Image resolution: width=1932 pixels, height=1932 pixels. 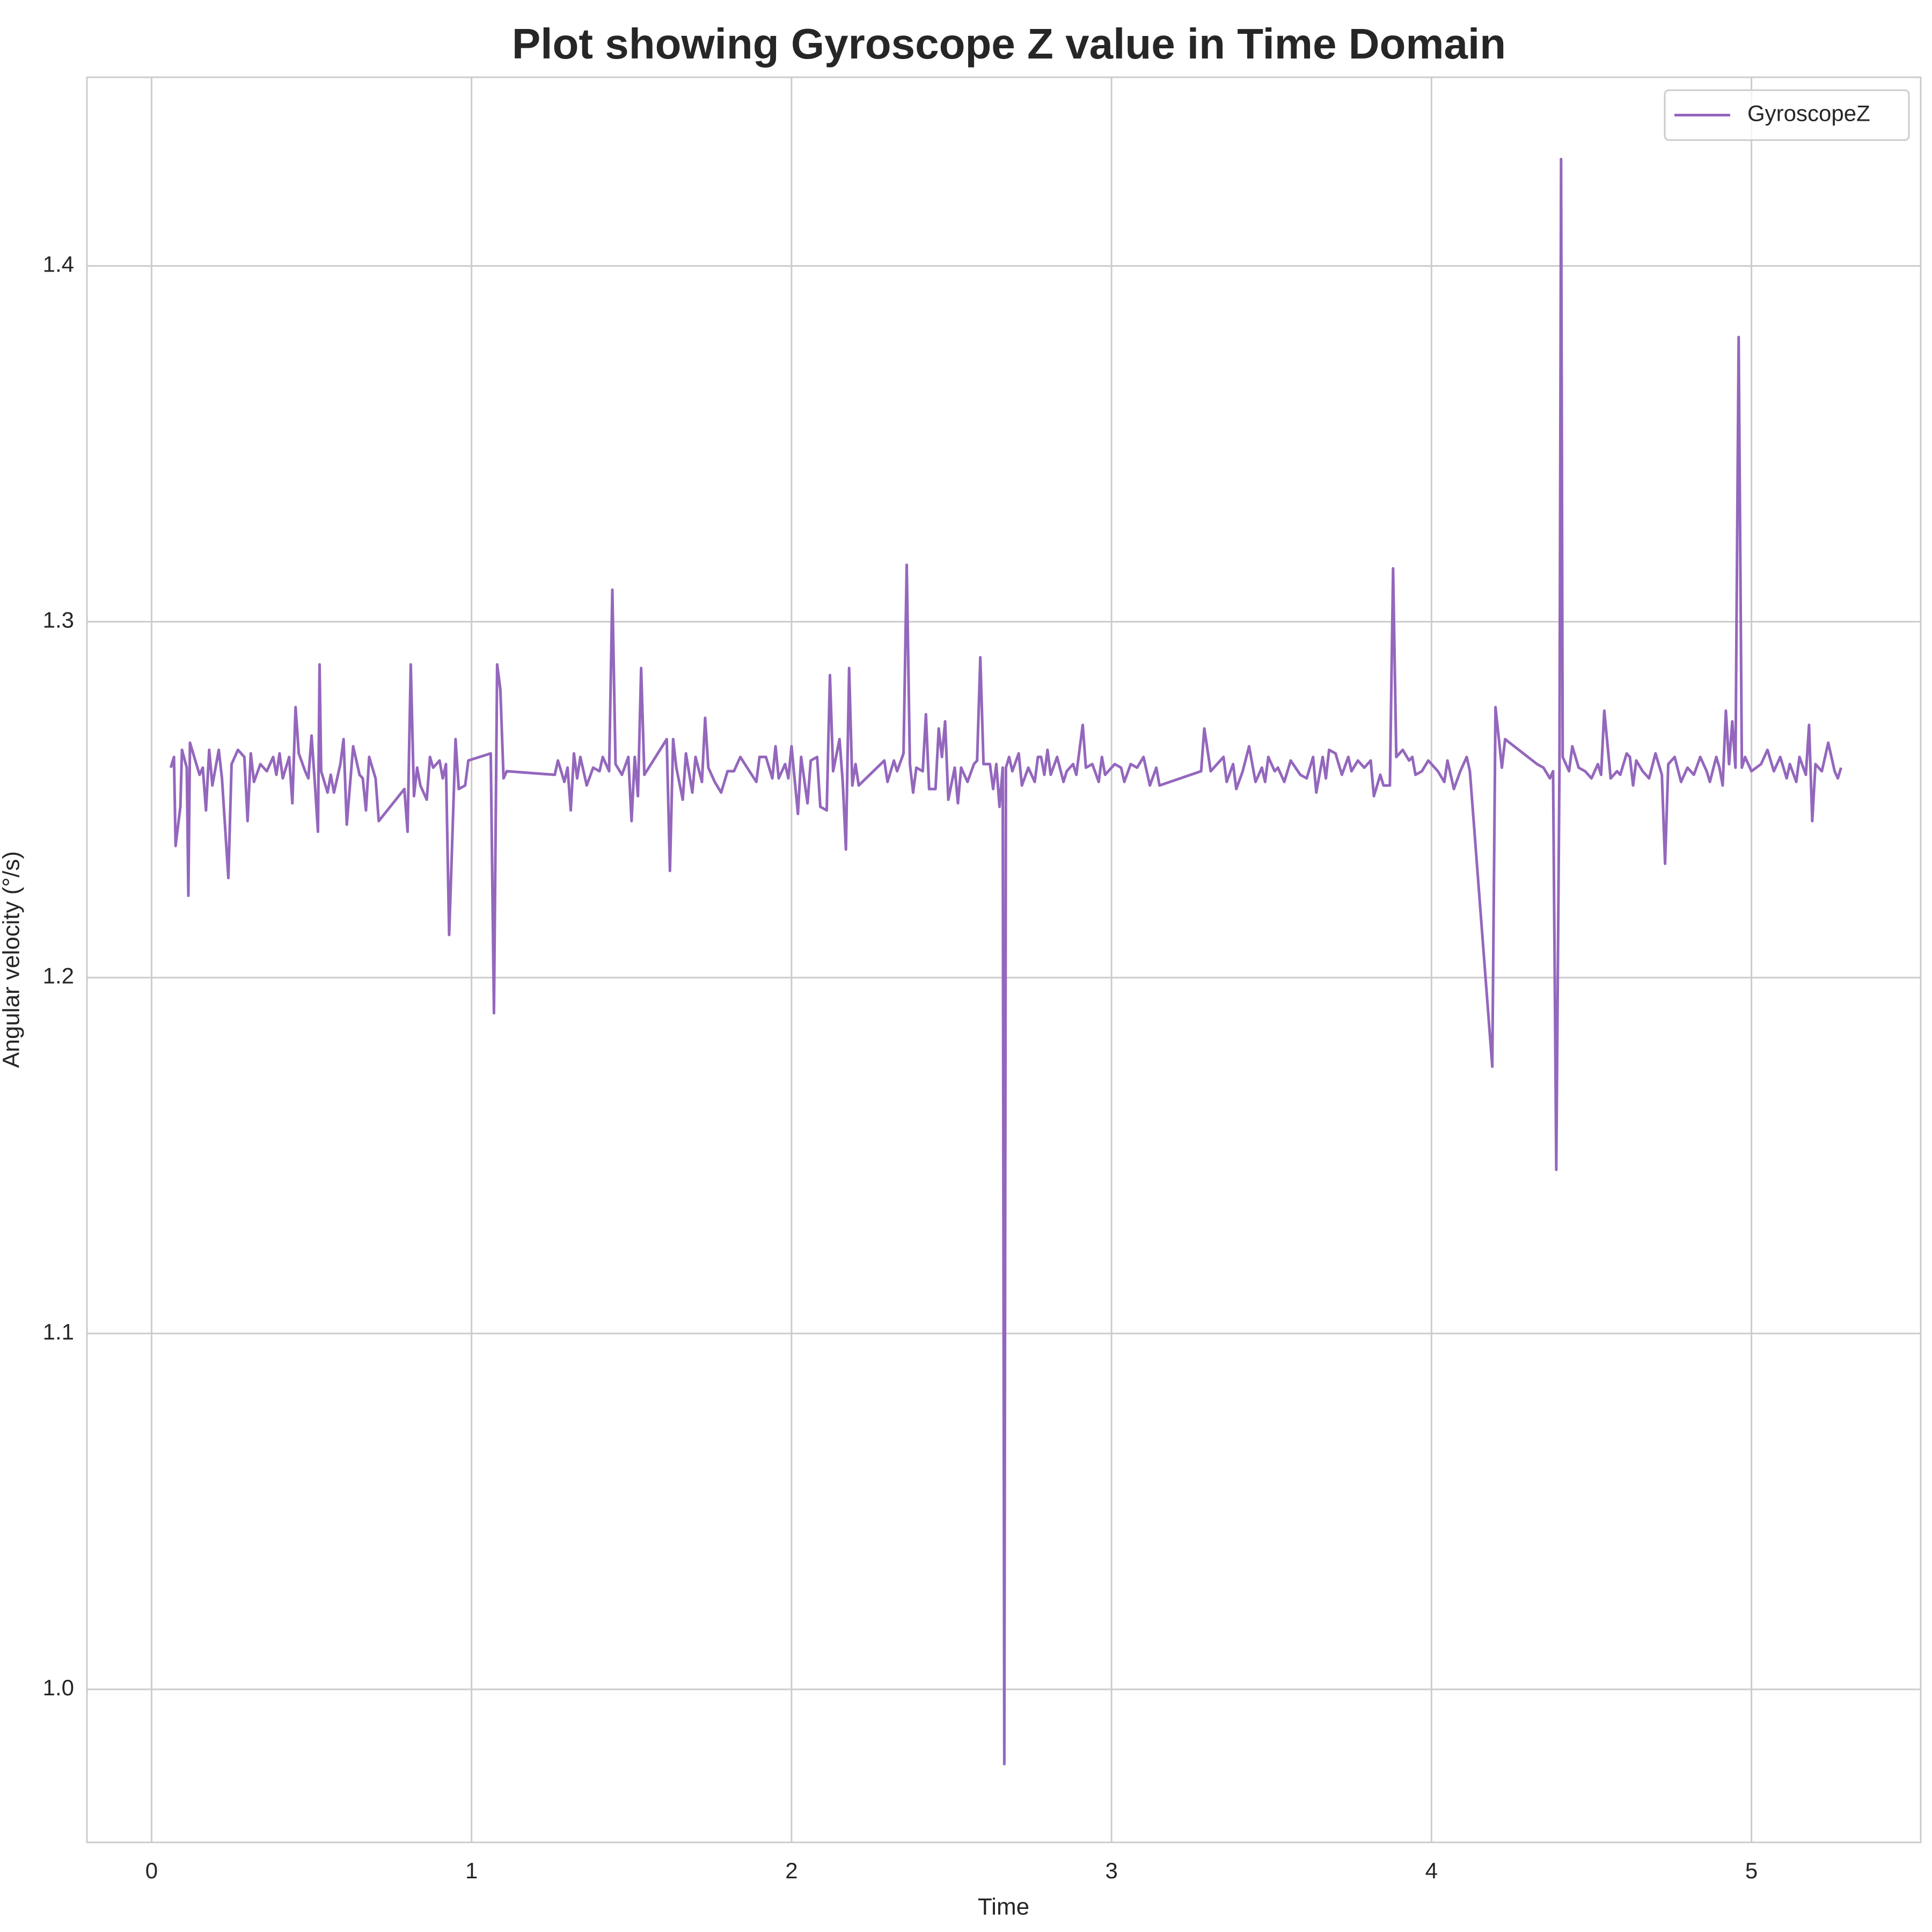 What do you see at coordinates (12, 959) in the screenshot?
I see `y-axis-label: Angular velocity (°/s)` at bounding box center [12, 959].